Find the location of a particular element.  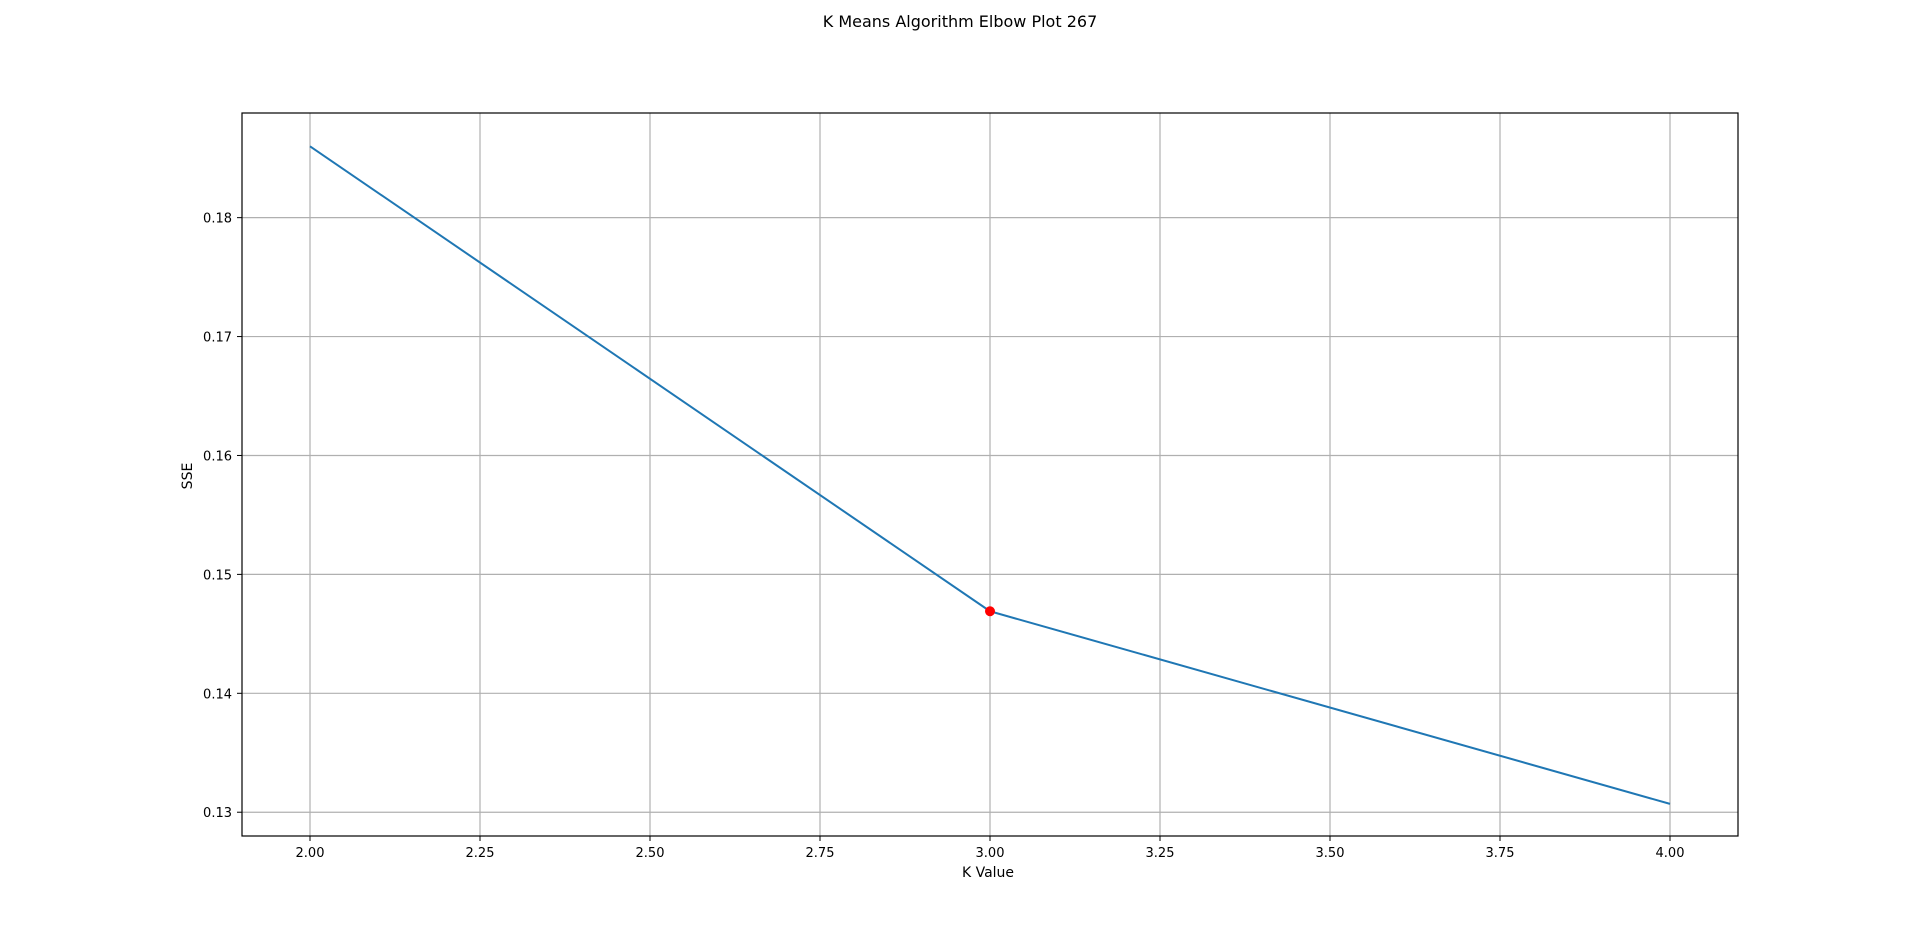

x-tick-label: 4.00 is located at coordinates (1670, 853).